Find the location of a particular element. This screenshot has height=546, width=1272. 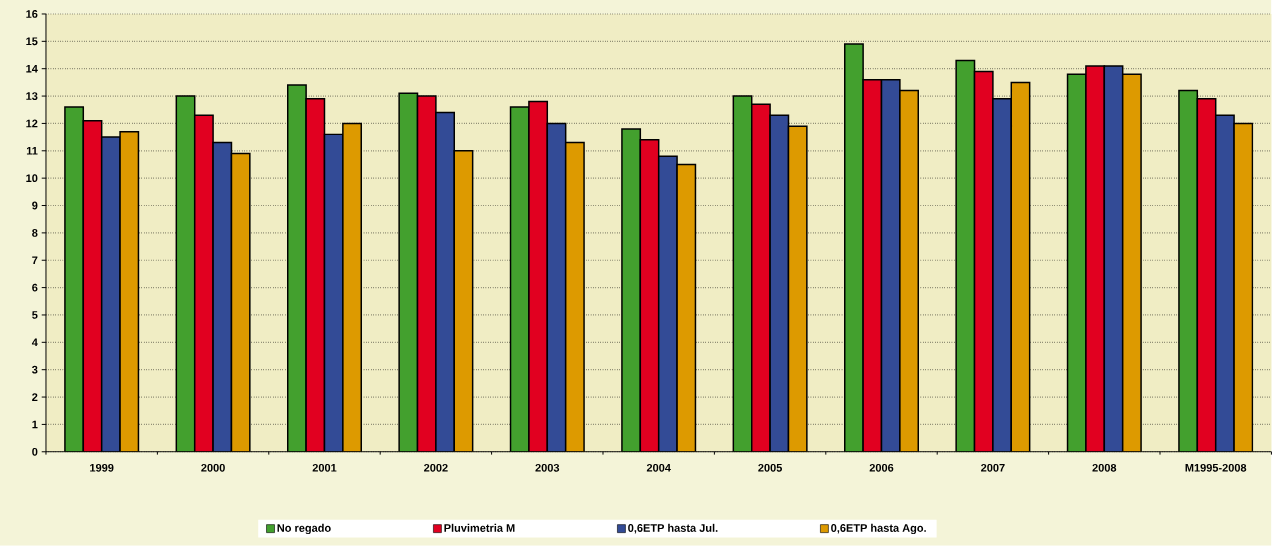

y-tick-label: 4 is located at coordinates (34, 342).